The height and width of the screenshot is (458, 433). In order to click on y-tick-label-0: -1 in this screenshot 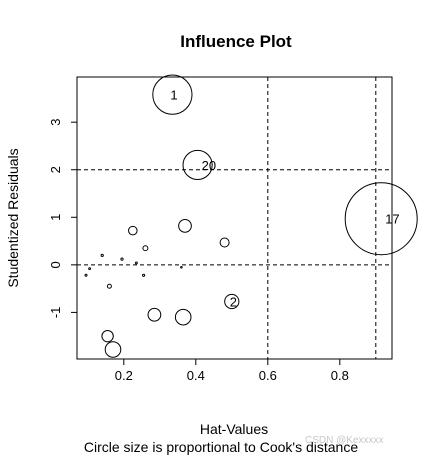, I will do `click(55, 313)`.